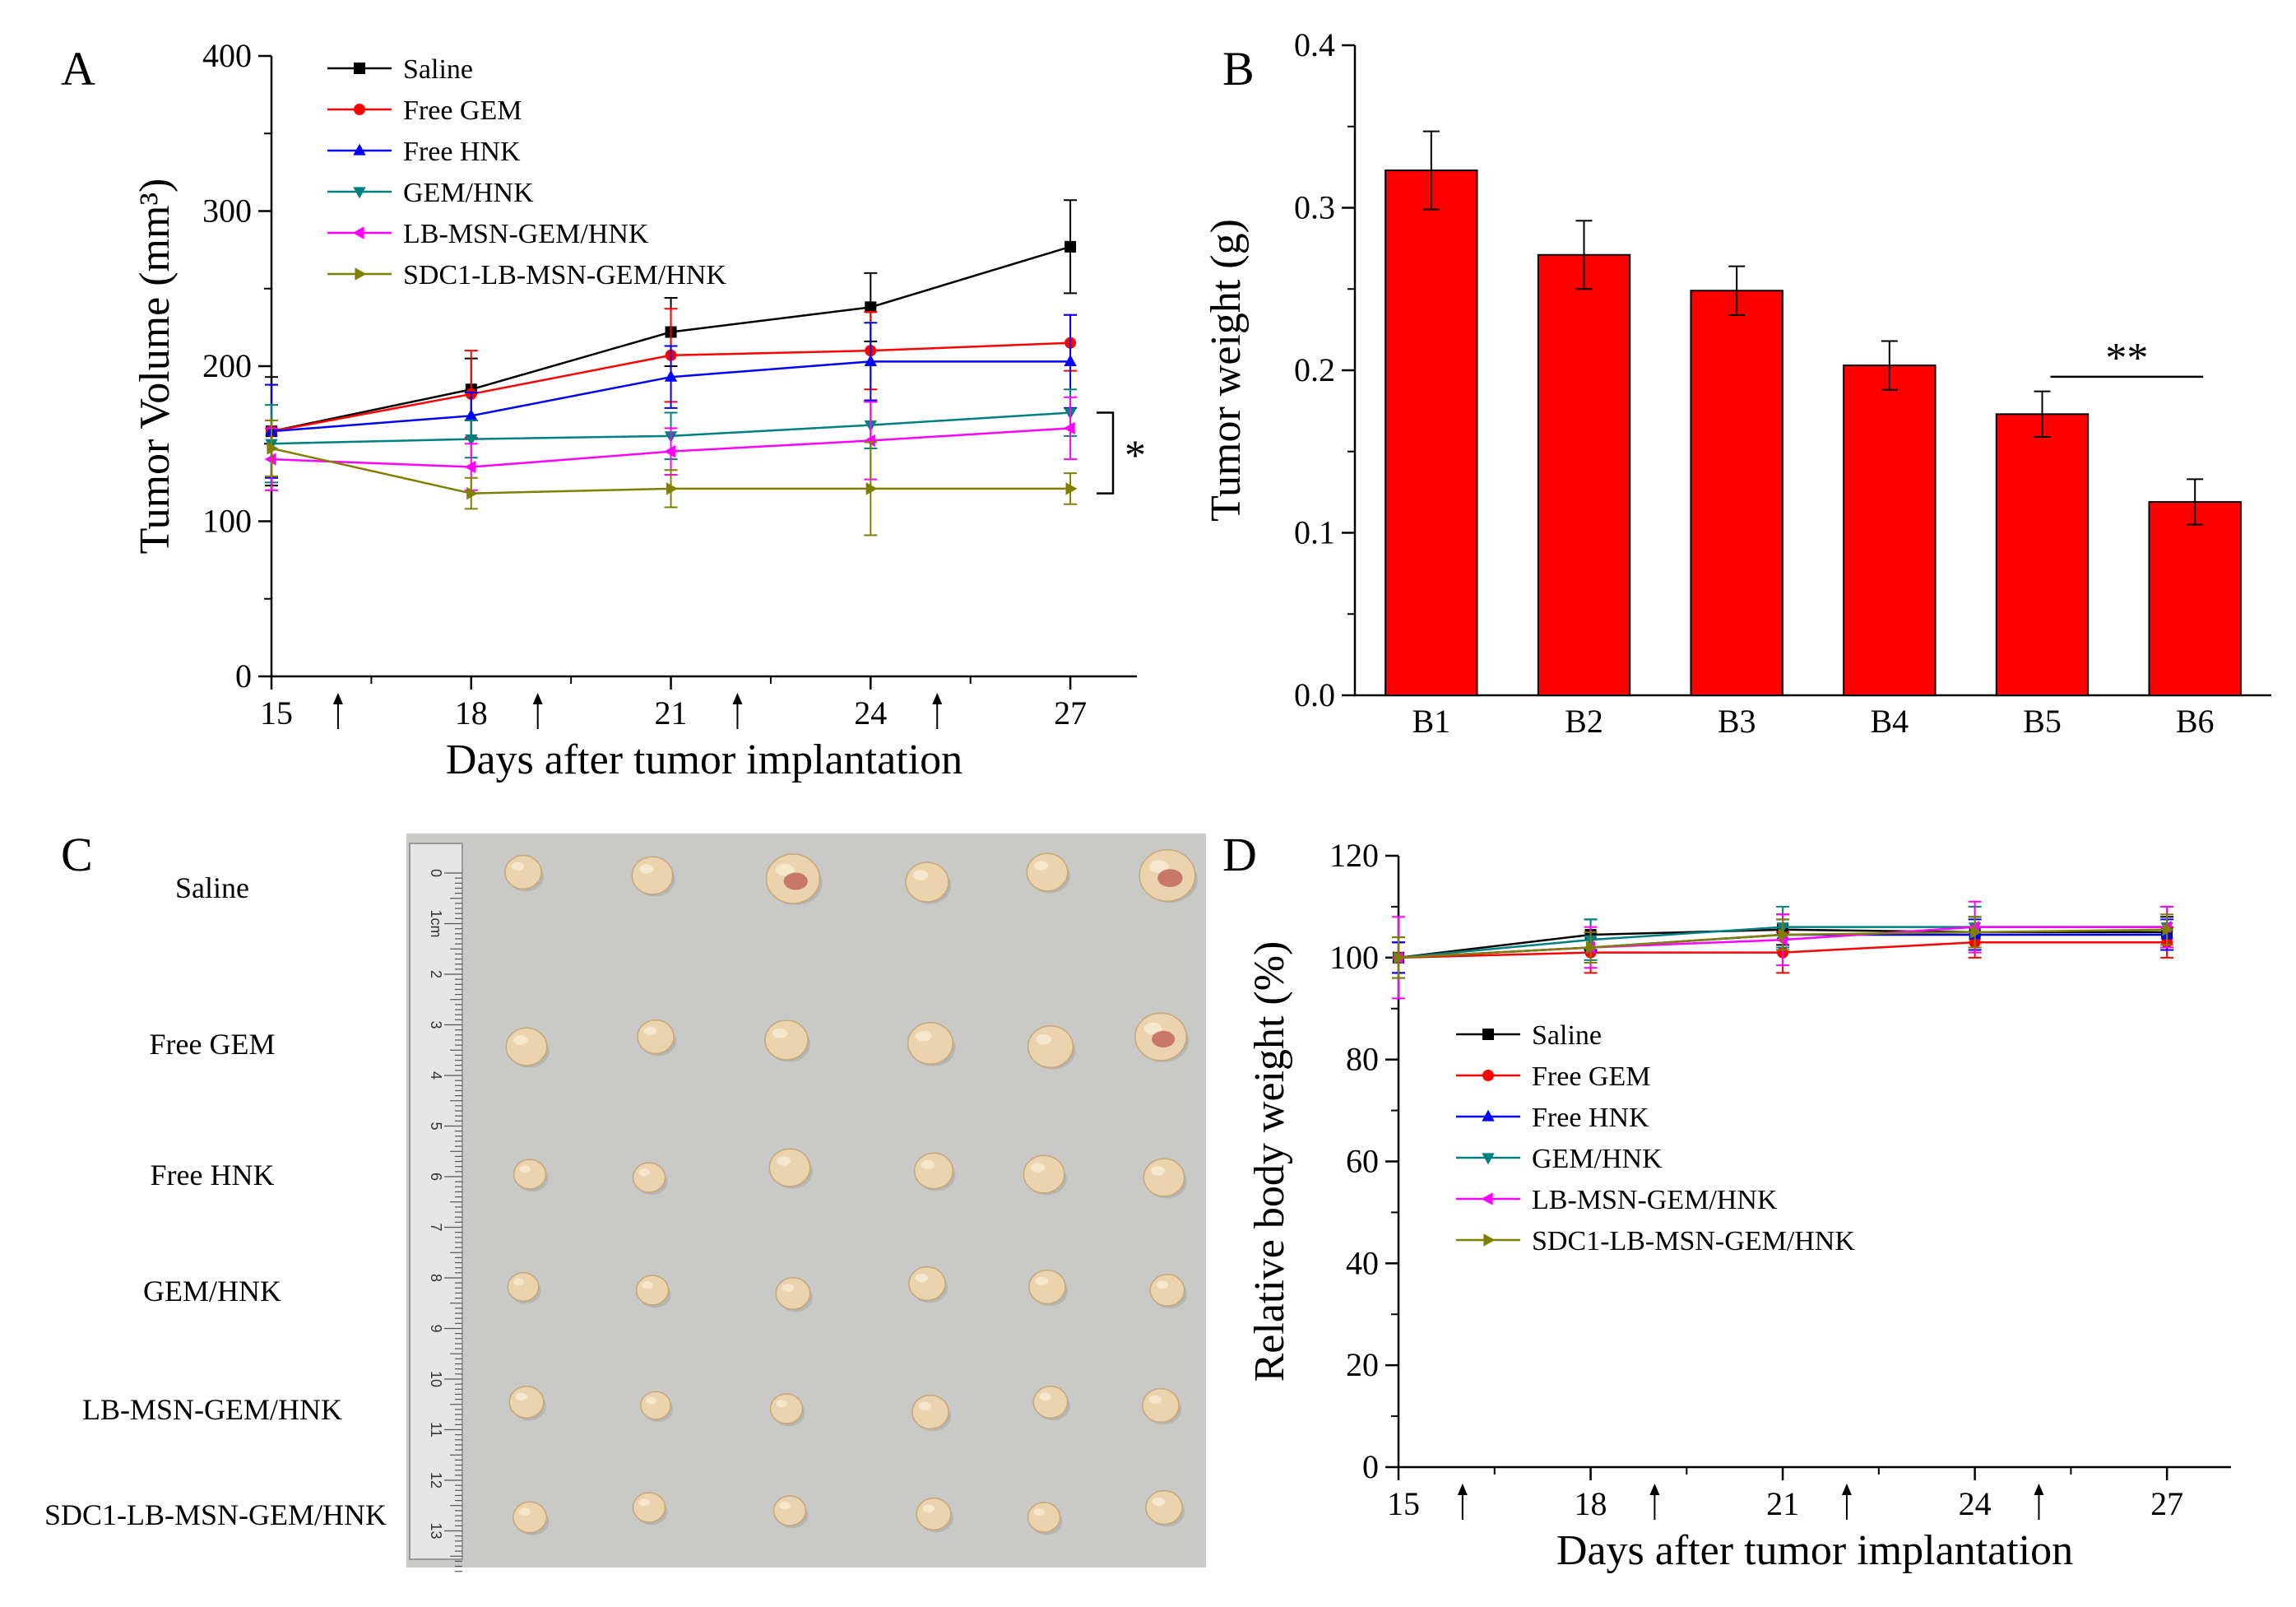 Image resolution: width=2296 pixels, height=1607 pixels. Describe the element at coordinates (1135, 456) in the screenshot. I see `significance-star: *` at that location.